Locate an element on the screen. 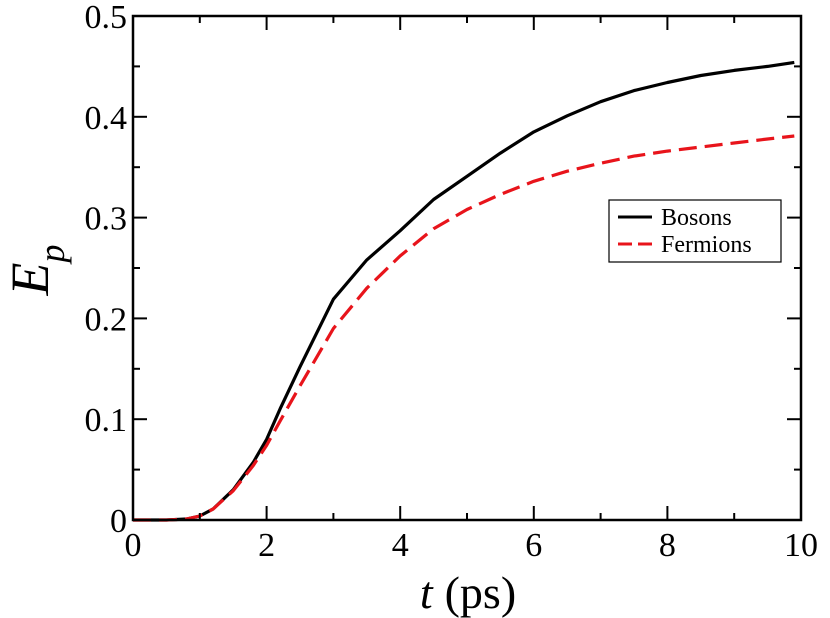 This screenshot has height=618, width=830. y-axis-label-main: E is located at coordinates (30, 280).